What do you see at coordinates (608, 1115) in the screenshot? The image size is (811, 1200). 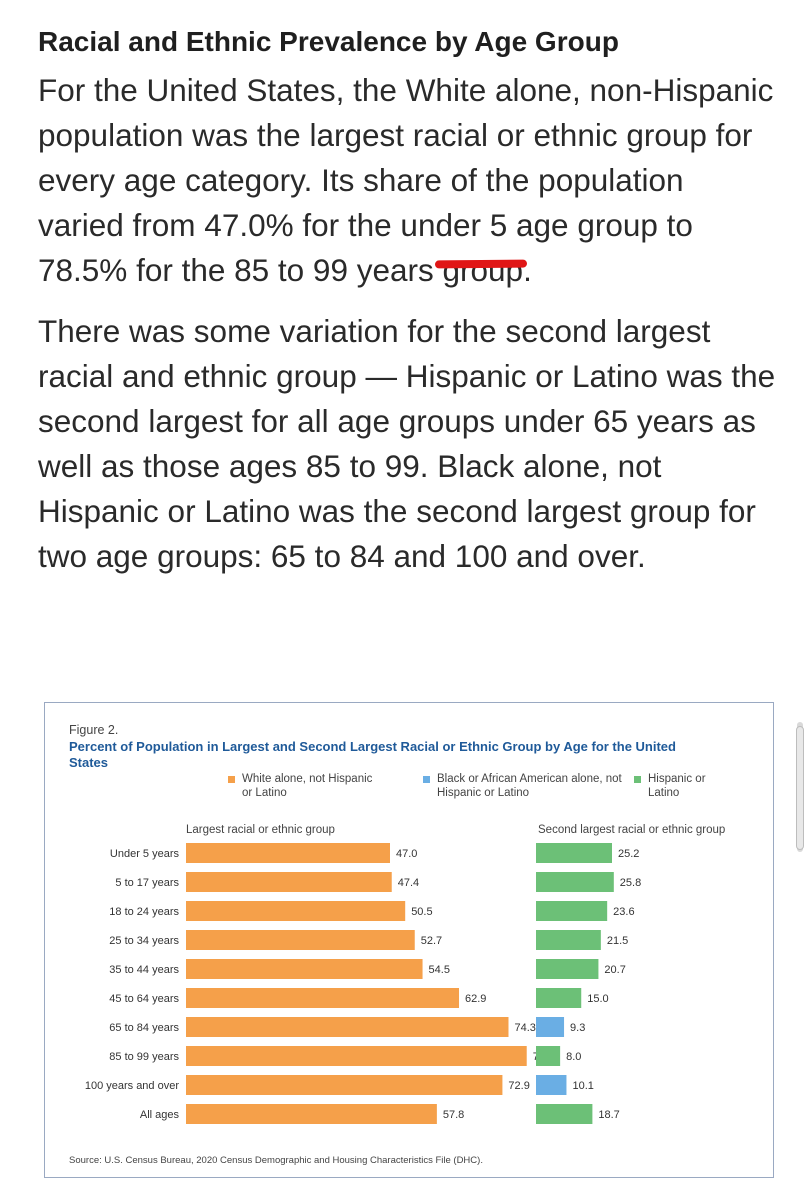 I see `second-largest-value-label: 18.7` at bounding box center [608, 1115].